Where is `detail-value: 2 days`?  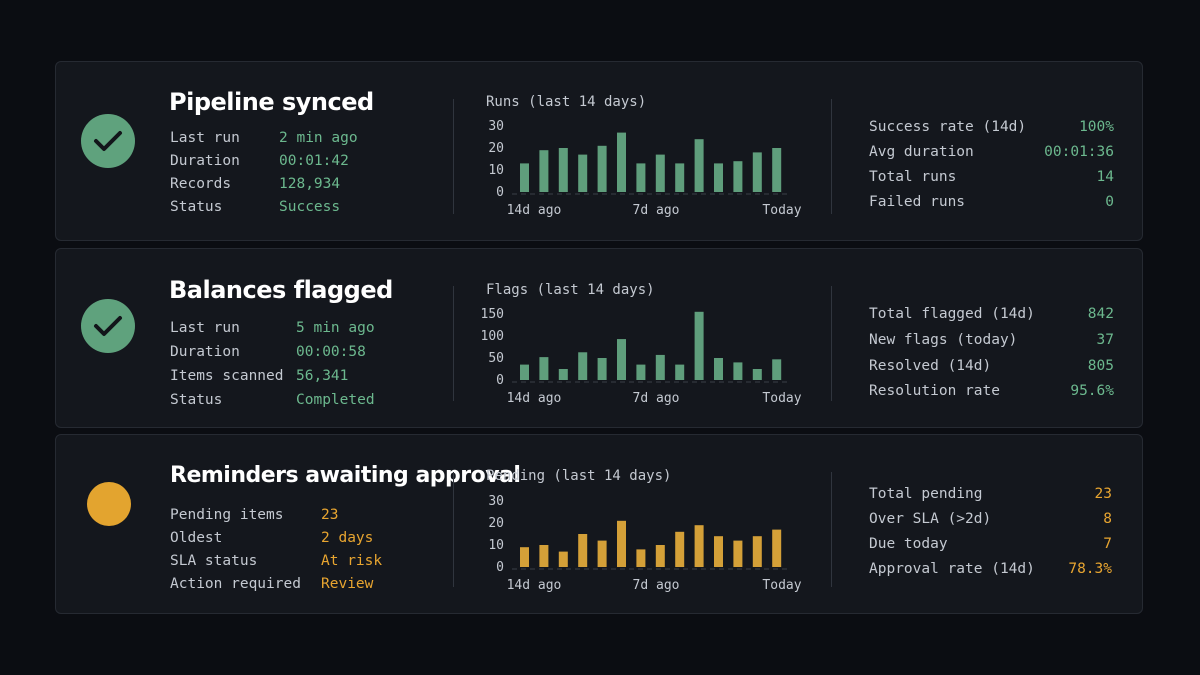 detail-value: 2 days is located at coordinates (347, 538).